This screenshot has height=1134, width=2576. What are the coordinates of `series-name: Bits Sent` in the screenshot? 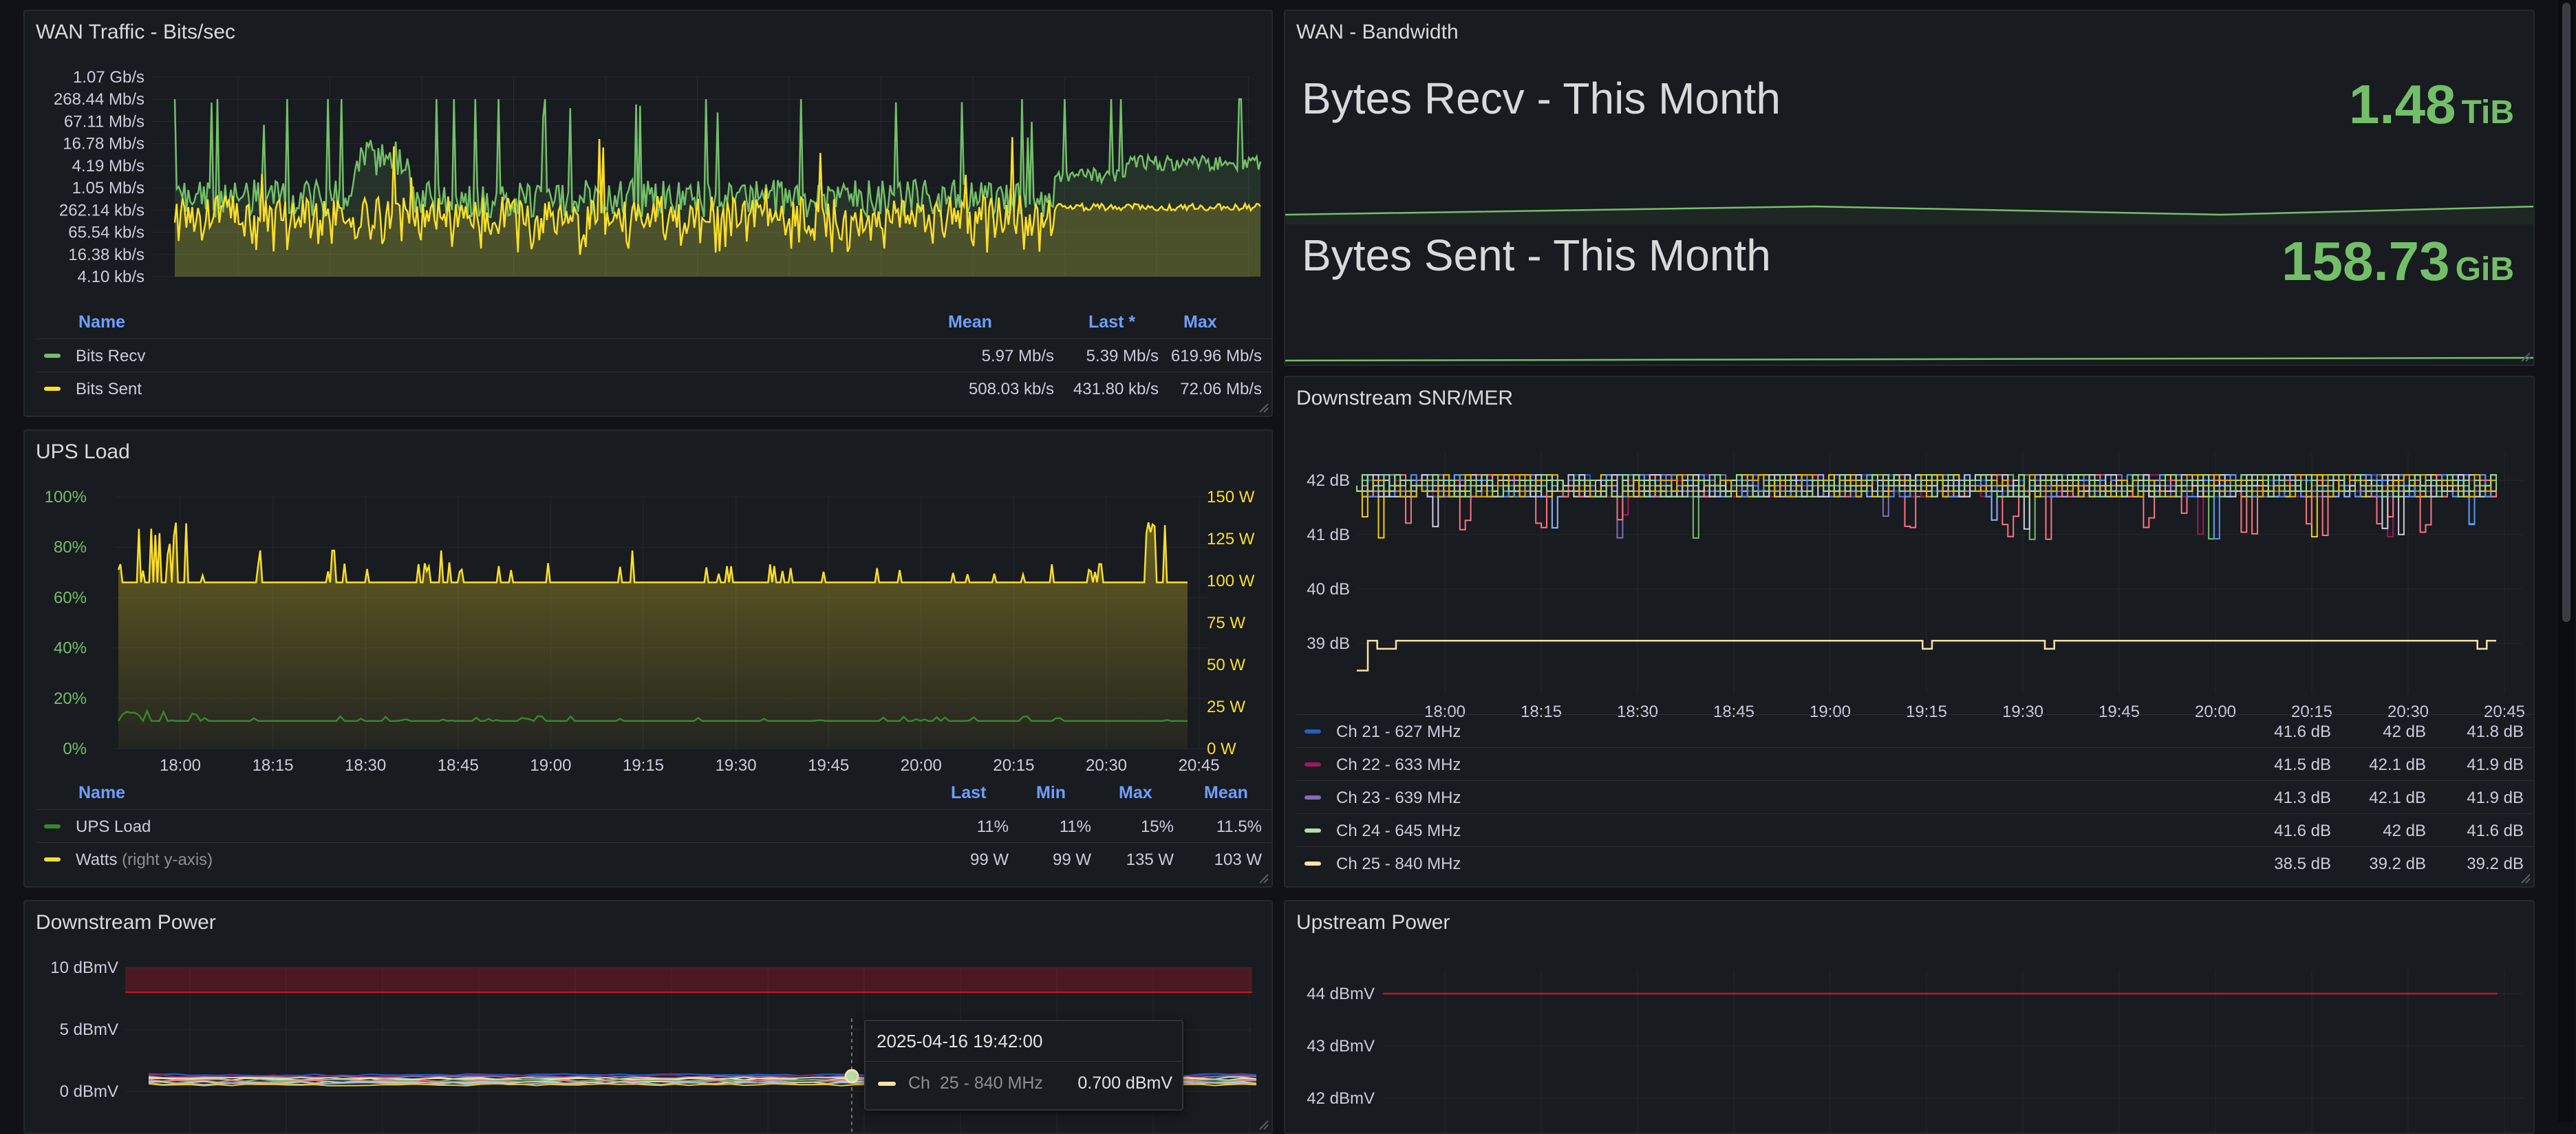 It's located at (109, 389).